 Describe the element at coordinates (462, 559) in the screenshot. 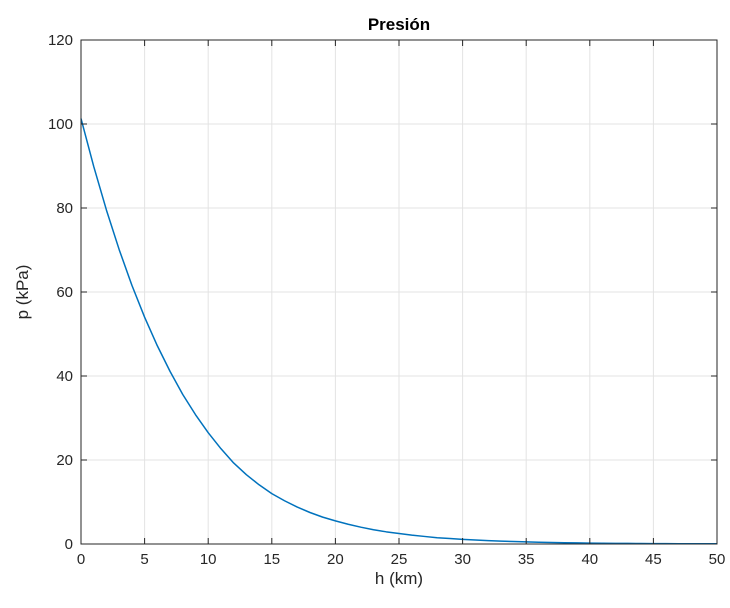

I see `x-tick-label: 30` at that location.